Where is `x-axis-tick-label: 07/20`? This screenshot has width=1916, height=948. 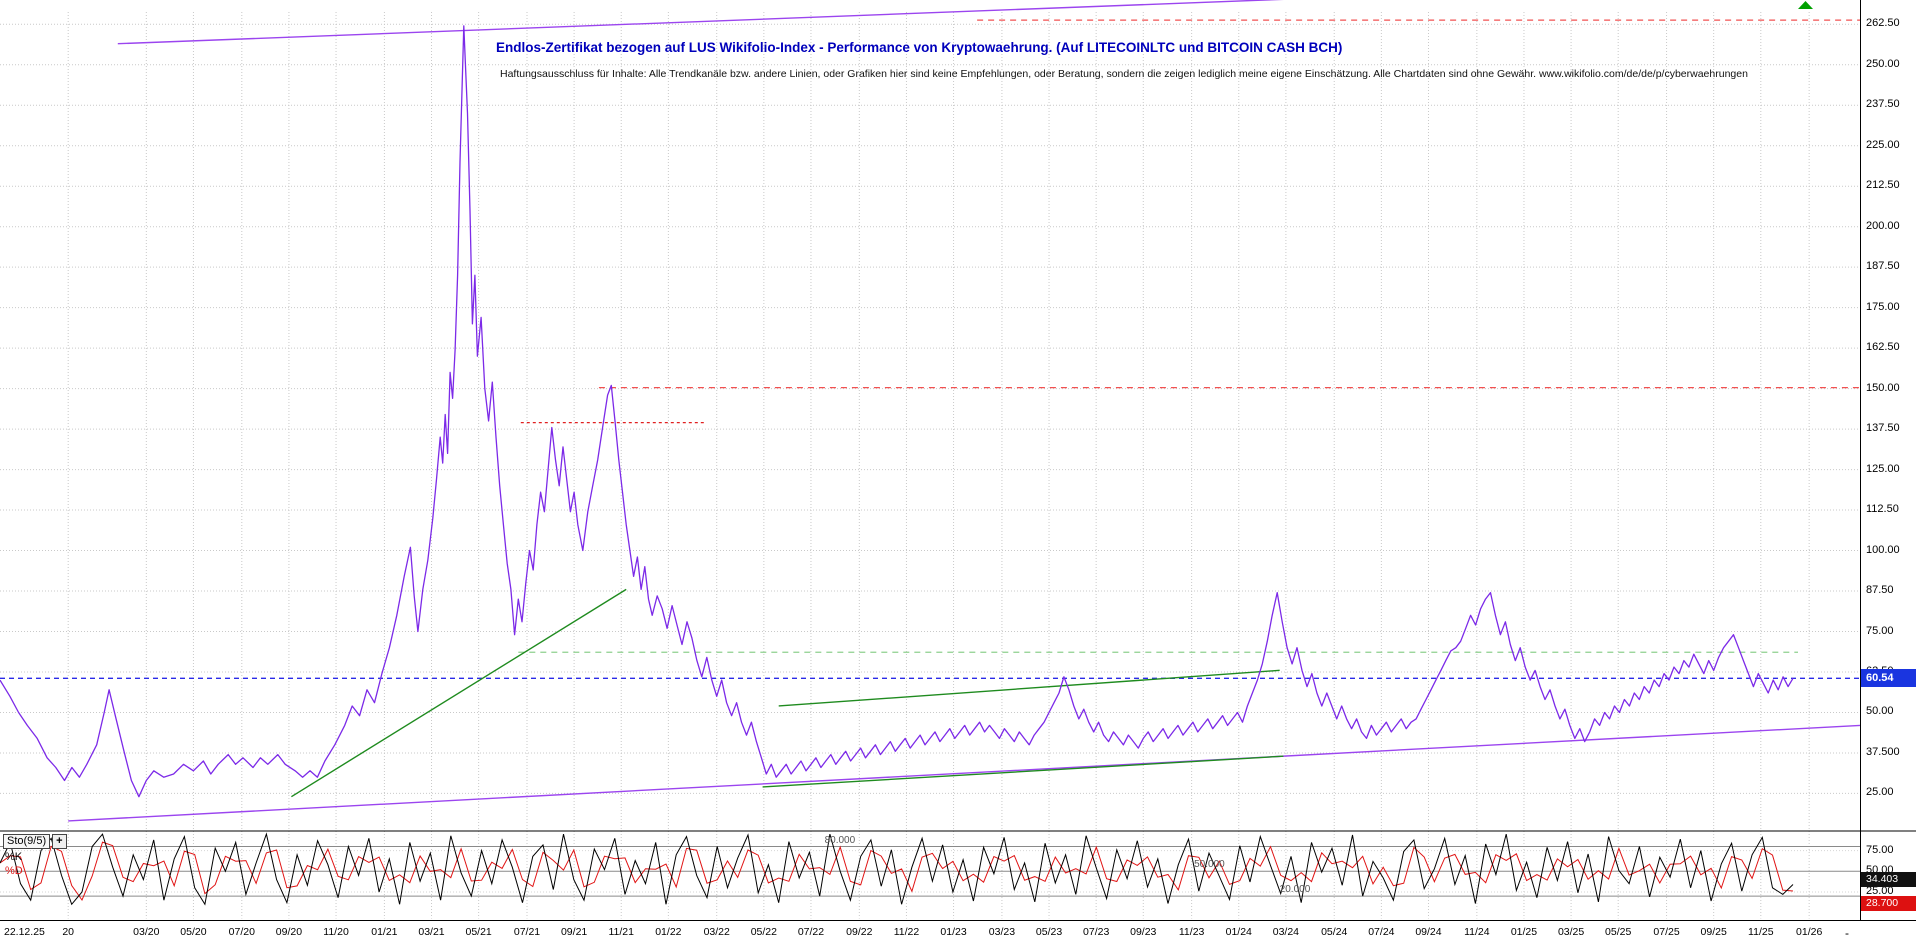
x-axis-tick-label: 07/20 is located at coordinates (241, 932).